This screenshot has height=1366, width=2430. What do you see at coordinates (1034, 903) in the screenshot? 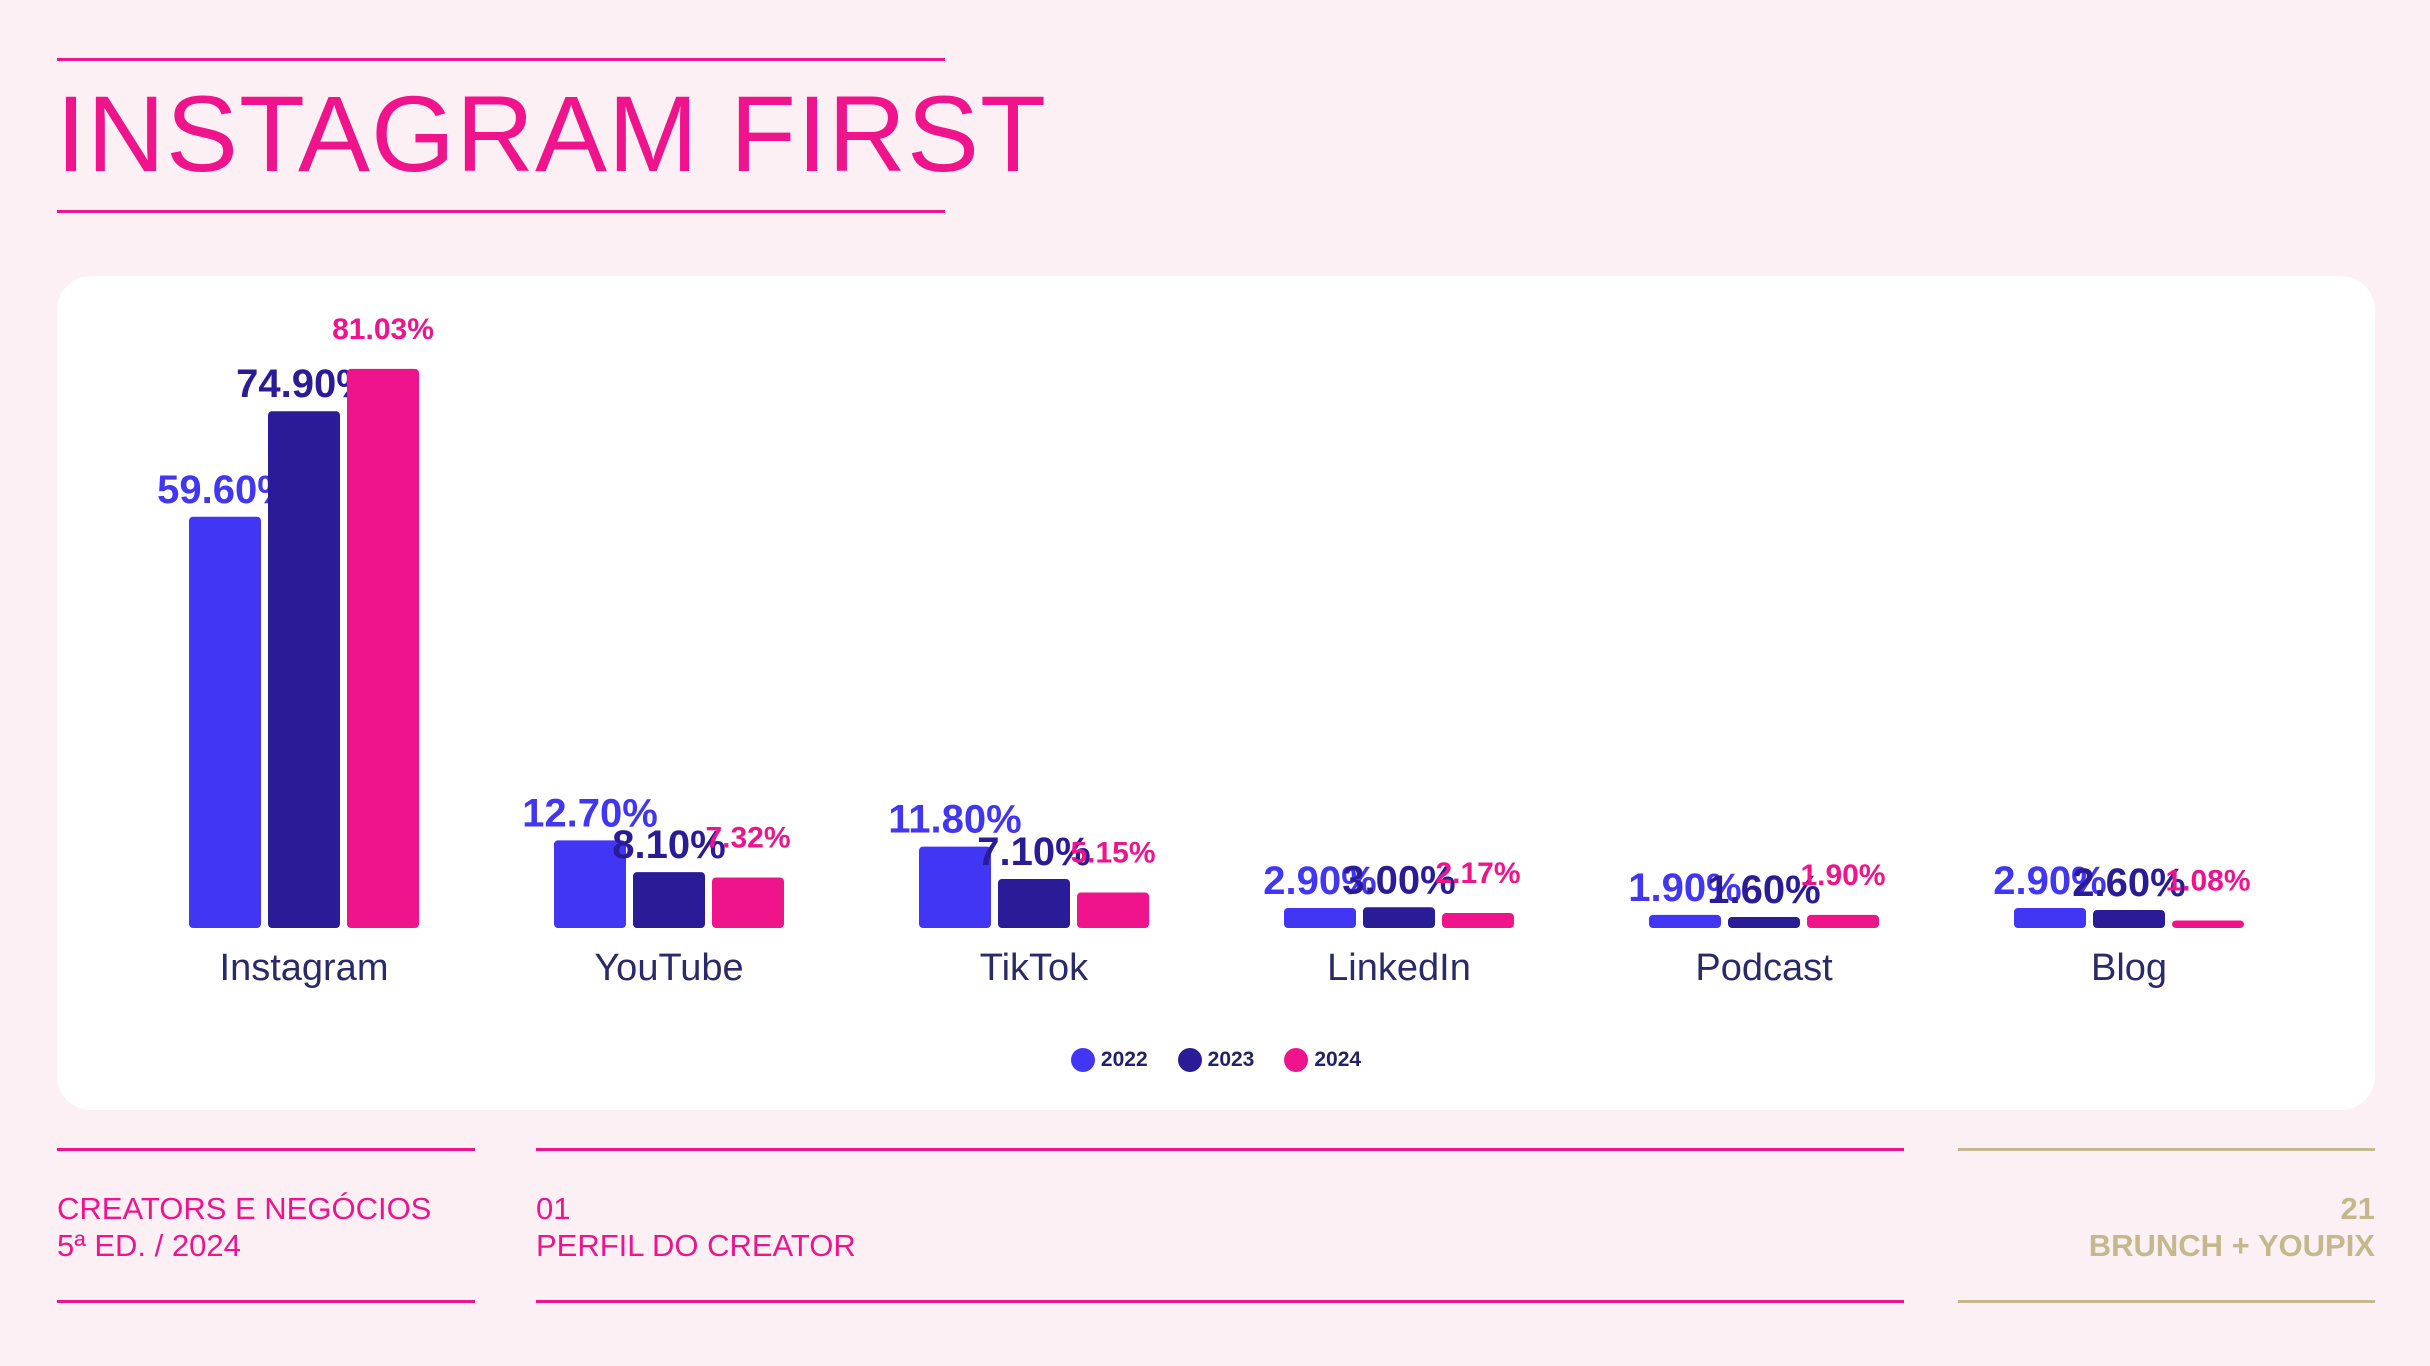
I see `bar-tiktok-2023` at bounding box center [1034, 903].